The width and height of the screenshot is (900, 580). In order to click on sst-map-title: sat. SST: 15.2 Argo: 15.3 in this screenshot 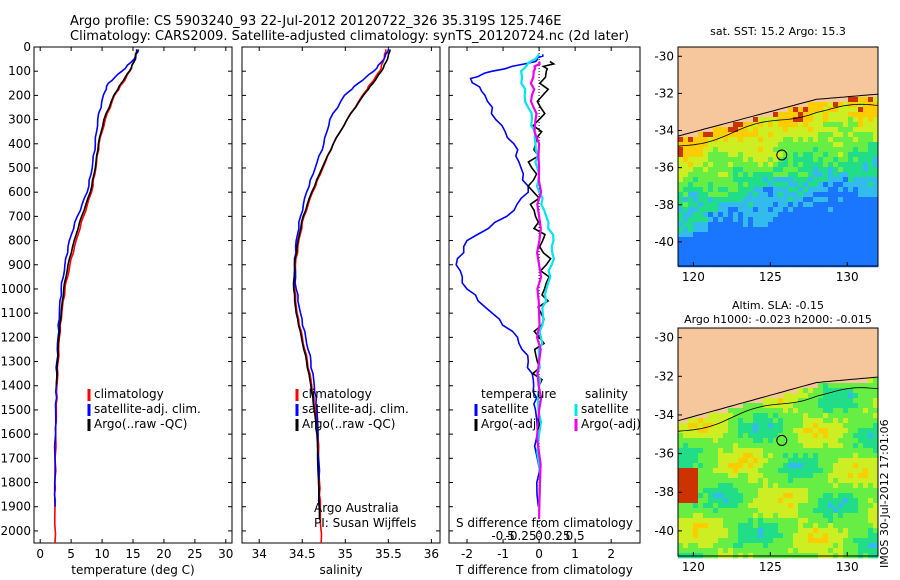, I will do `click(778, 31)`.